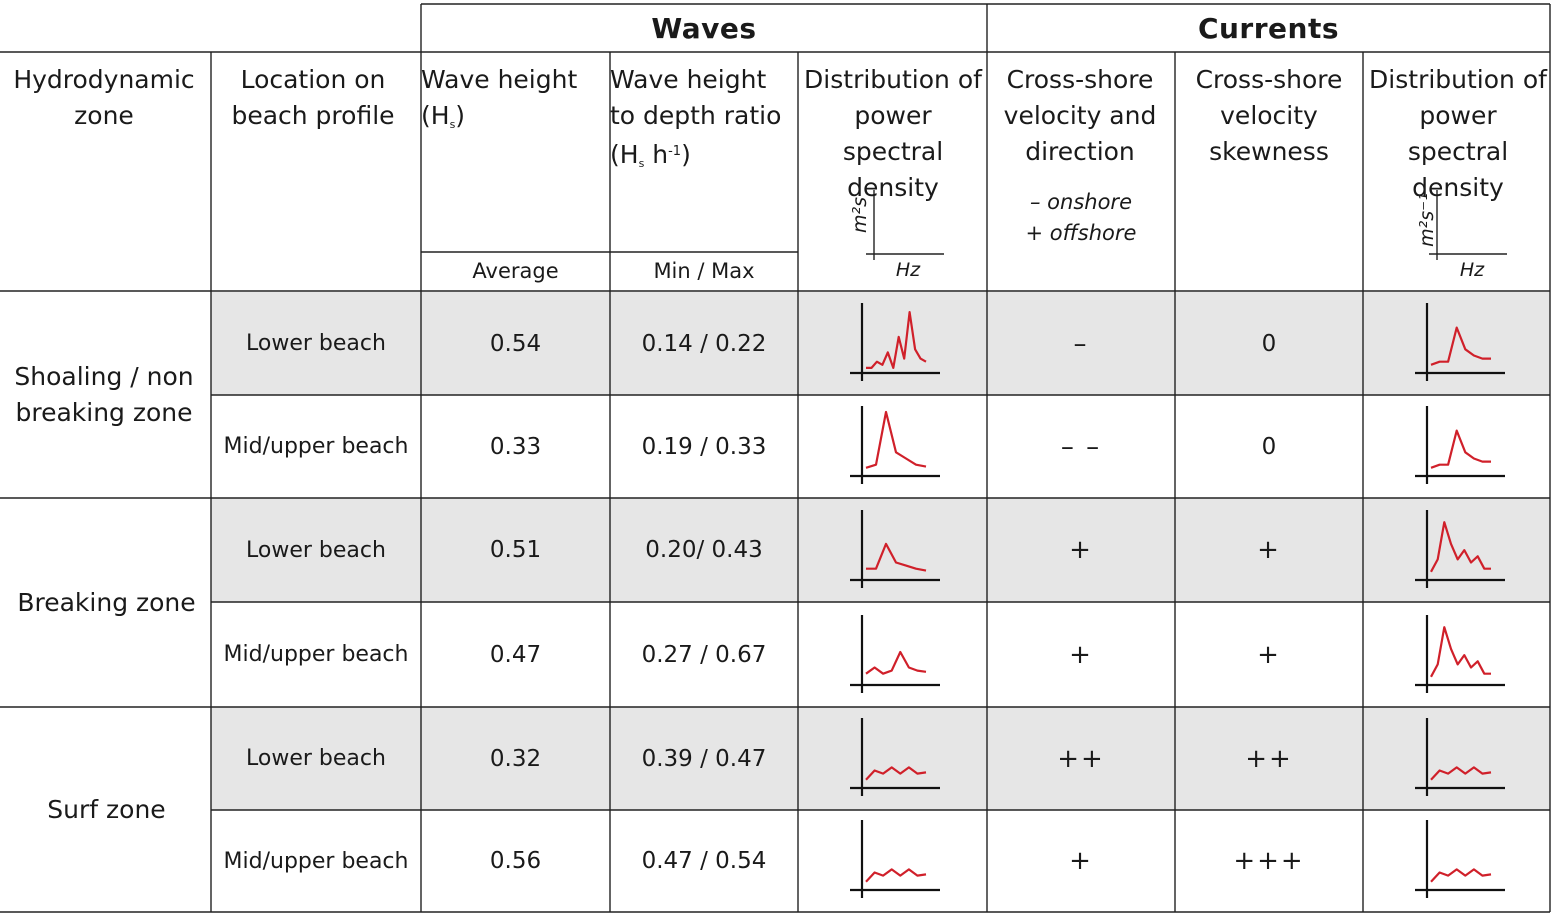  Describe the element at coordinates (515, 861) in the screenshot. I see `row-6-wave-height: 0.56` at that location.